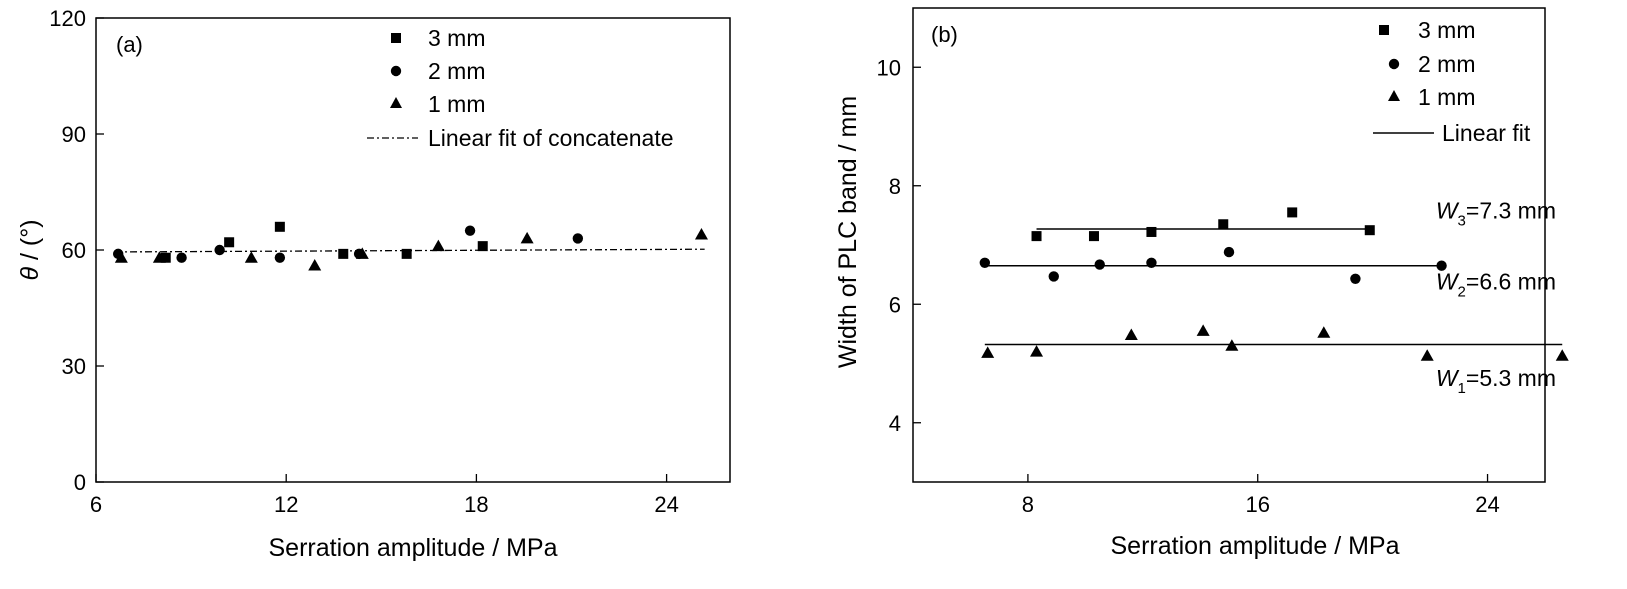 The width and height of the screenshot is (1627, 589). What do you see at coordinates (412, 548) in the screenshot?
I see `panel-a-x-axis-label: Serration amplitude / MPa` at bounding box center [412, 548].